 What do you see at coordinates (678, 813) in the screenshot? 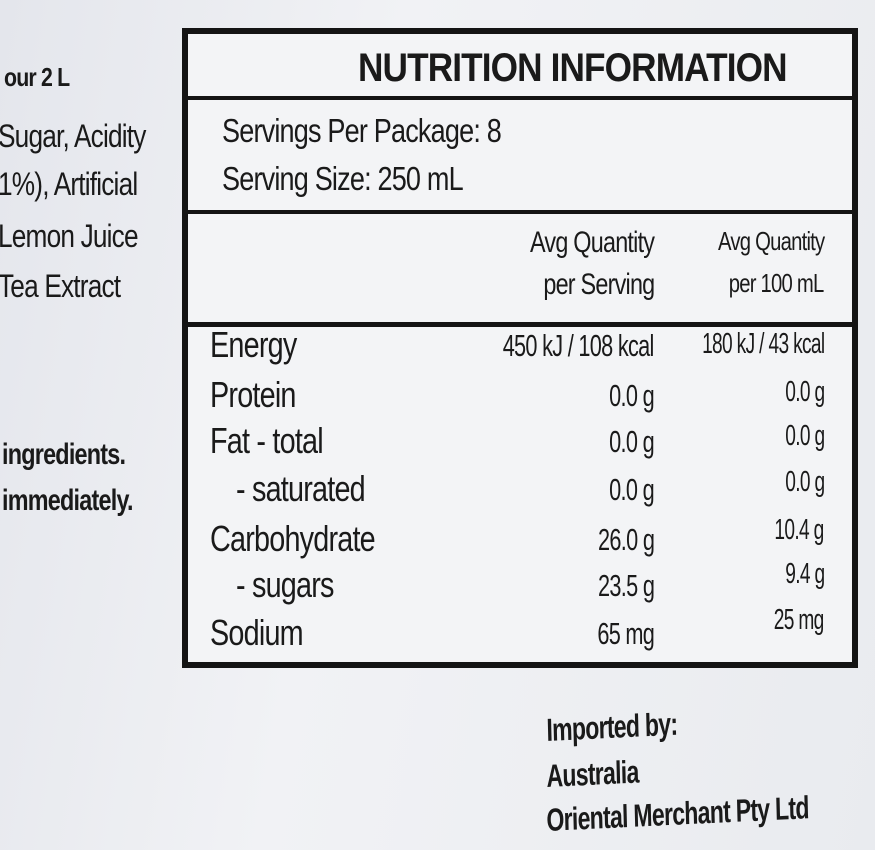
I see `importer-line: Oriental Merchant Pty Ltd` at bounding box center [678, 813].